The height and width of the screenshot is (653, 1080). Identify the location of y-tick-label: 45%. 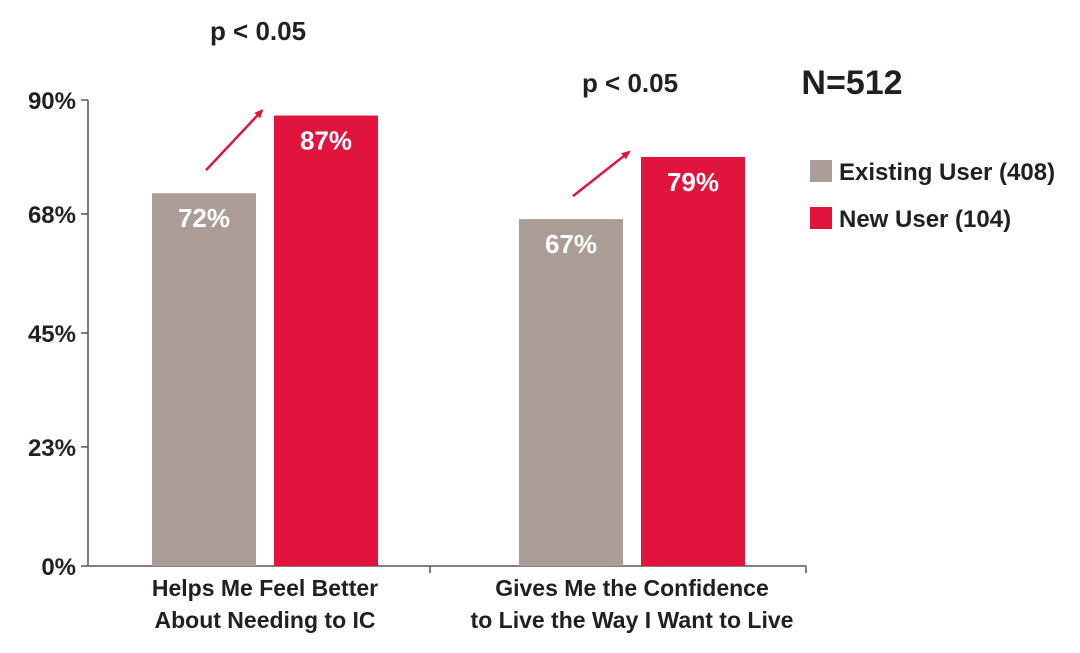
(52, 334).